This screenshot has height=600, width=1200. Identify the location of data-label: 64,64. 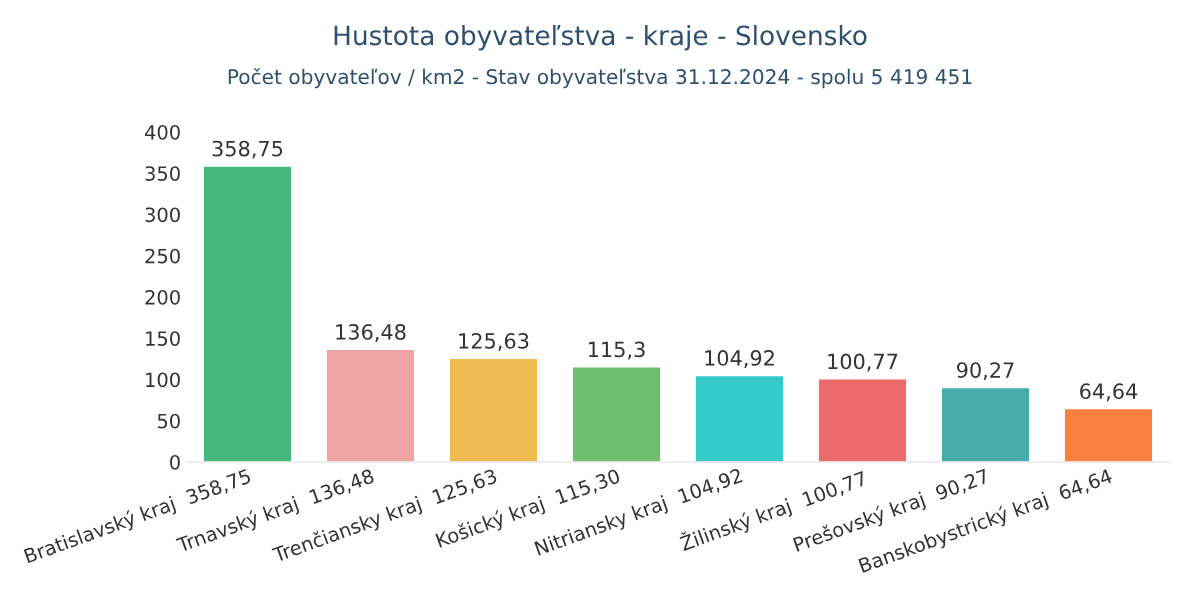
(1109, 392).